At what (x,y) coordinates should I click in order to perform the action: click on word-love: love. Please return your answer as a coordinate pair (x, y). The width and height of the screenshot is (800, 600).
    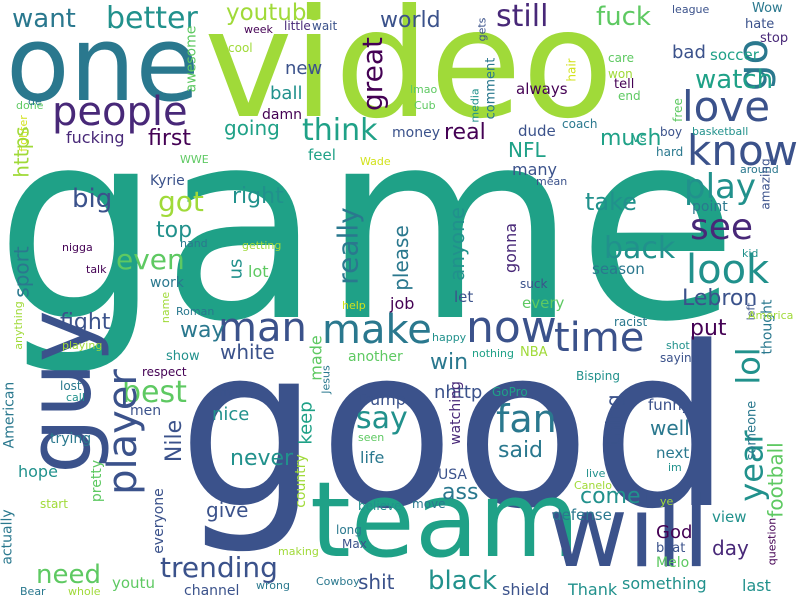
    Looking at the image, I should click on (726, 106).